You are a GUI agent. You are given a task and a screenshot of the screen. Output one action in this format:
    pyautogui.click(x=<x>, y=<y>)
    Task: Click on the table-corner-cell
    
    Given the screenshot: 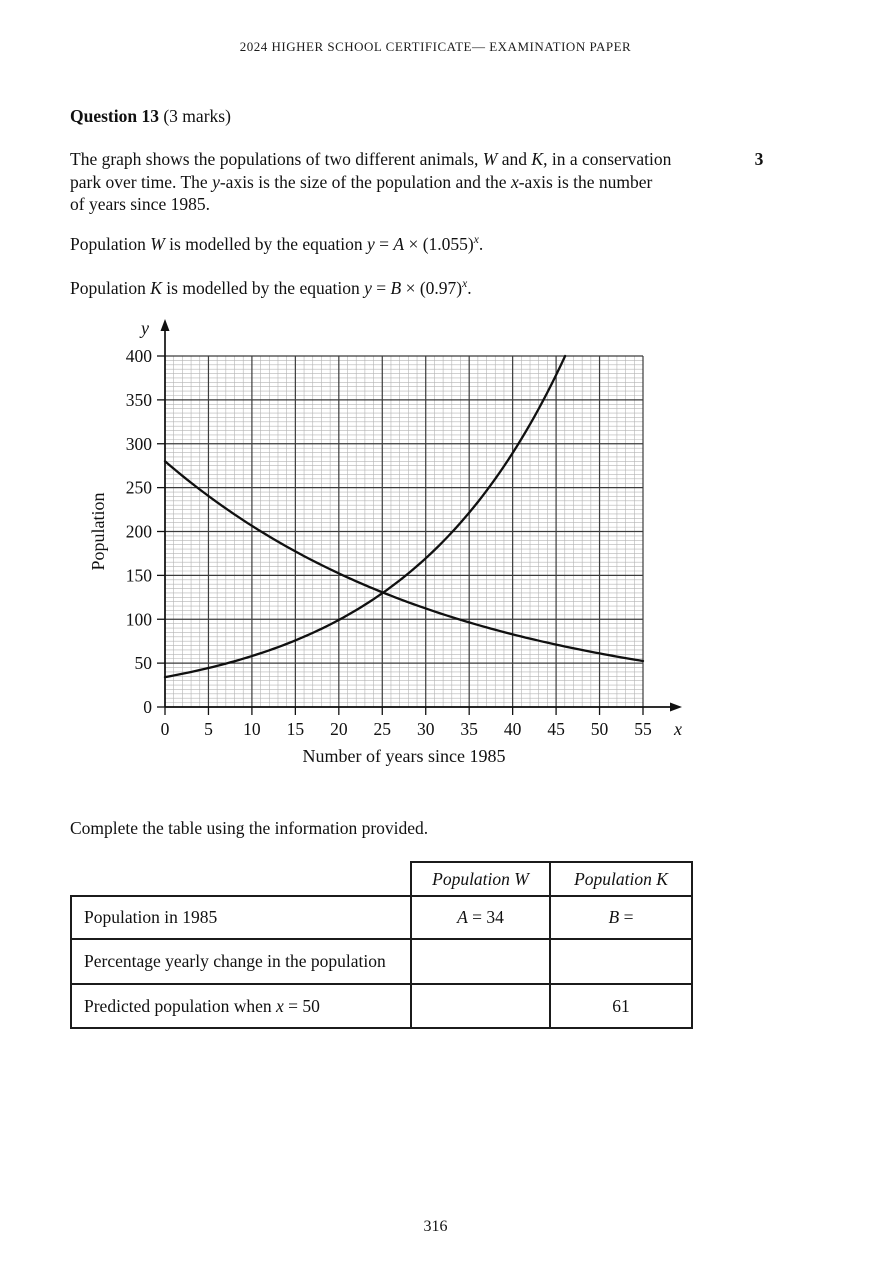 What is the action you would take?
    pyautogui.click(x=241, y=879)
    